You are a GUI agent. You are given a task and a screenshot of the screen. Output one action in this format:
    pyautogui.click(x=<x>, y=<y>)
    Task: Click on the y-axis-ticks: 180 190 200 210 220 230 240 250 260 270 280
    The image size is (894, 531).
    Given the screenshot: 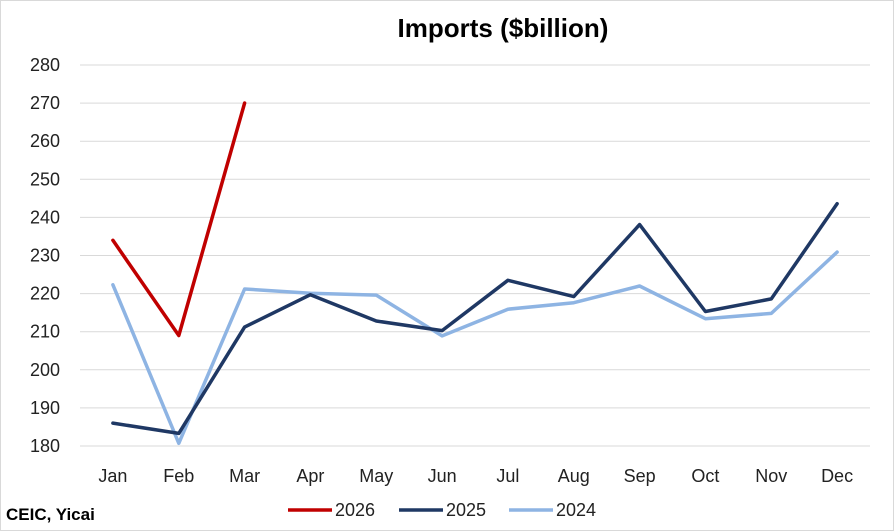 What is the action you would take?
    pyautogui.click(x=45, y=255)
    